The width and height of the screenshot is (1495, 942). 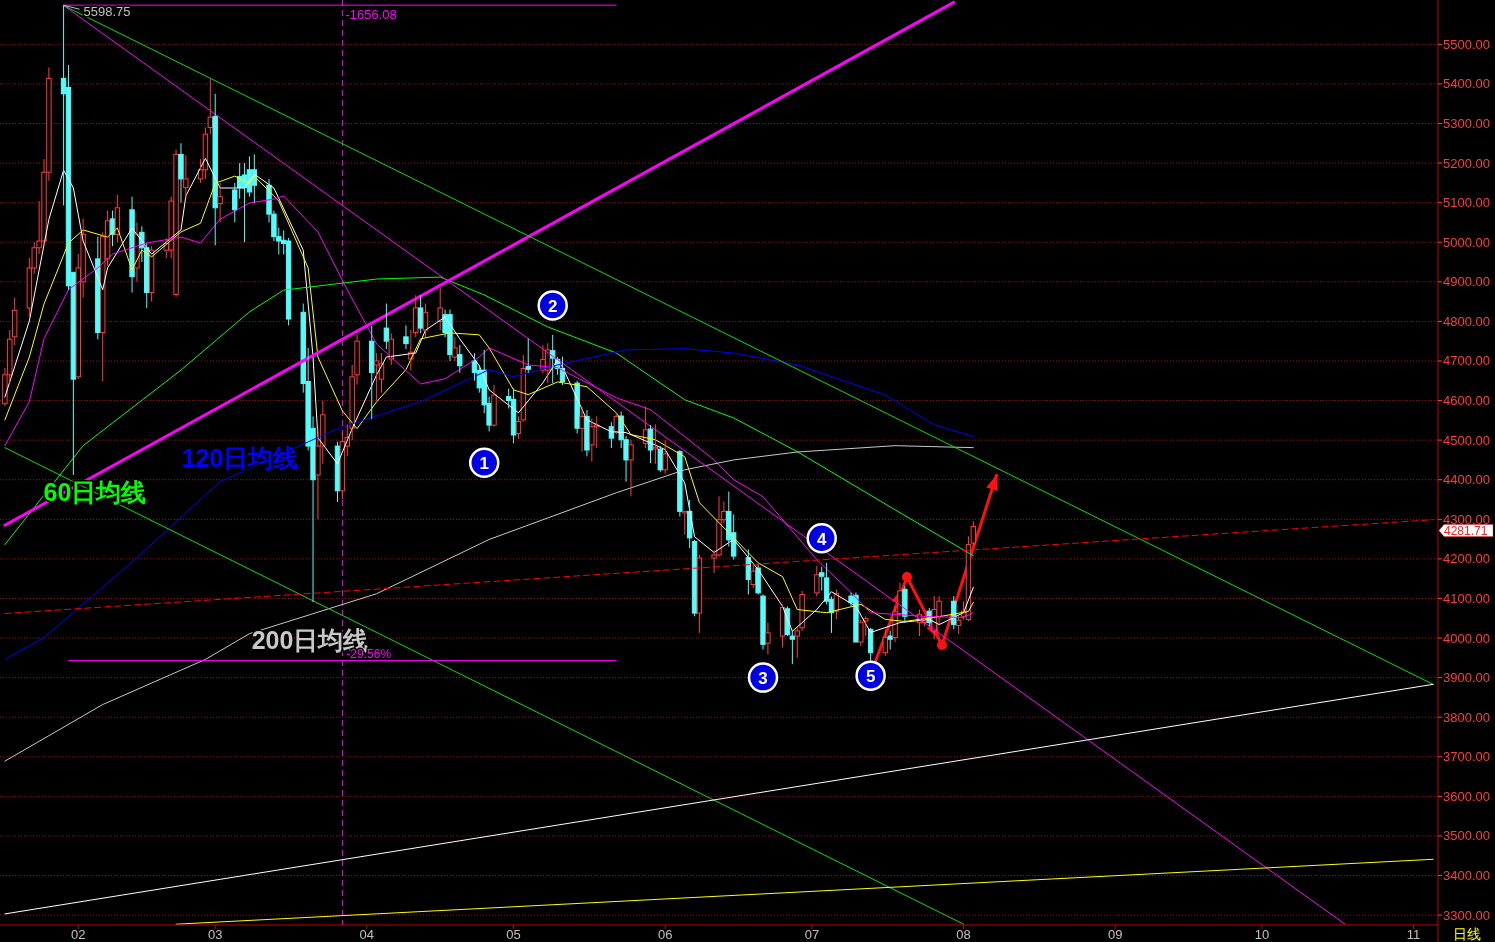 What do you see at coordinates (1466, 163) in the screenshot?
I see `y-tick-label: 5200.00` at bounding box center [1466, 163].